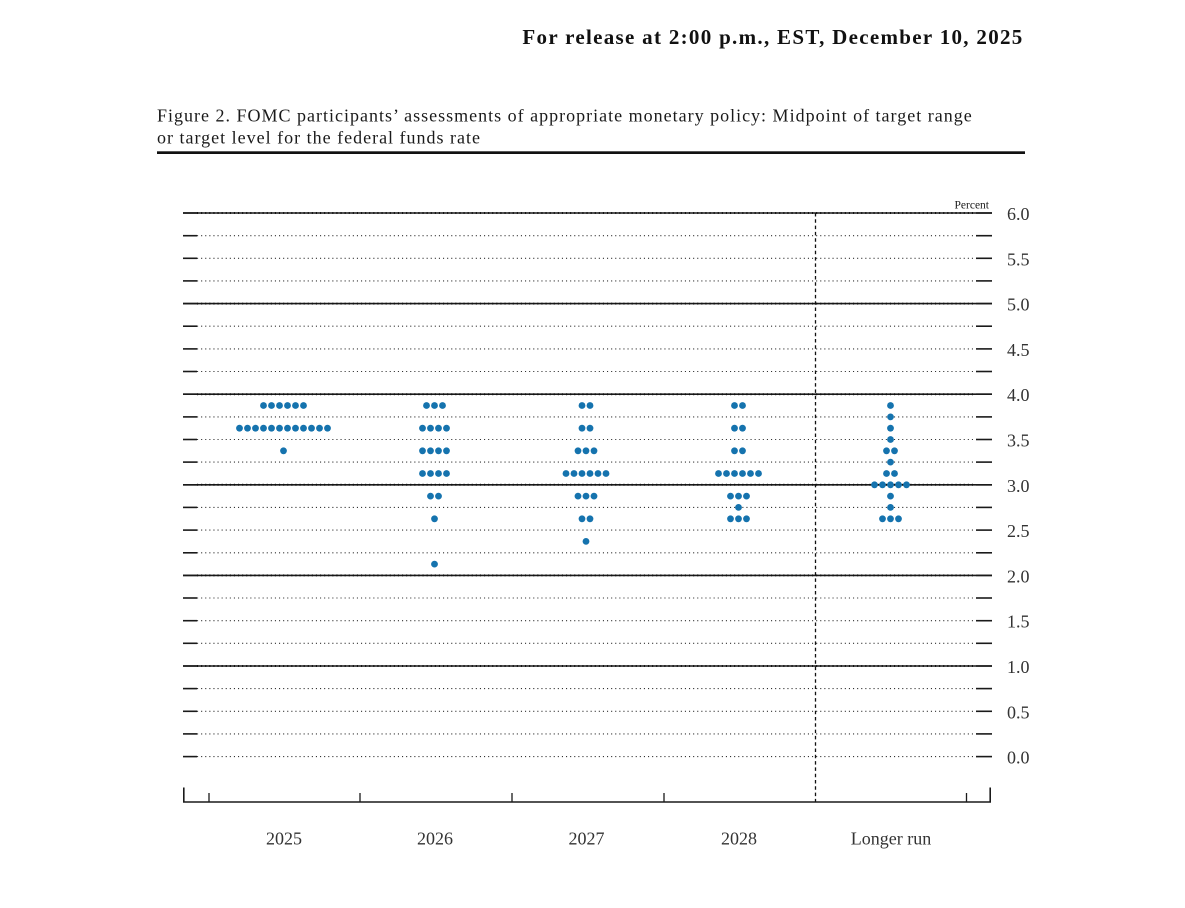 The image size is (1185, 908). I want to click on svg-text: 3.5, so click(1018, 441).